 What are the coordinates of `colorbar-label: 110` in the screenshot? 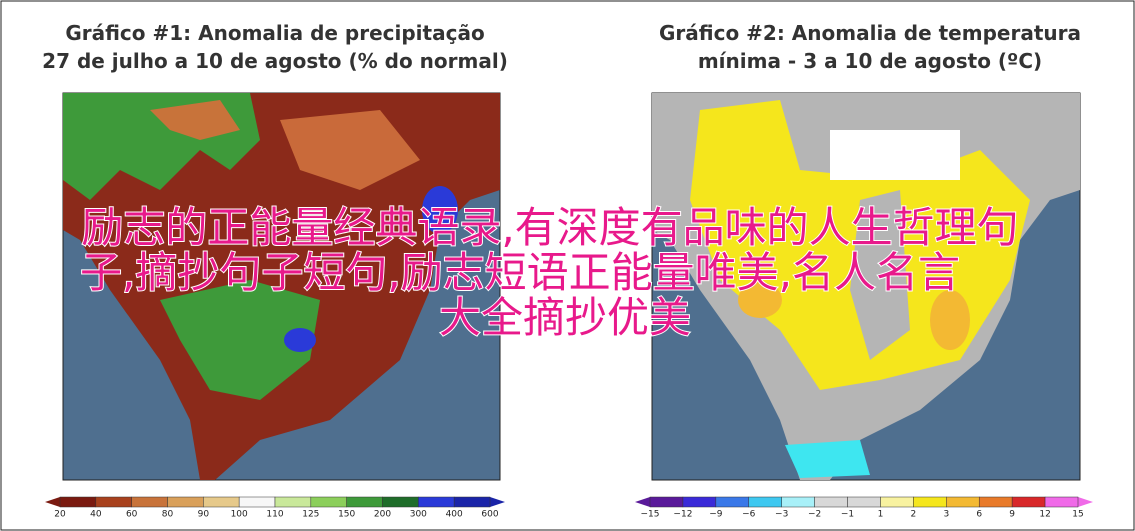 It's located at (274, 515).